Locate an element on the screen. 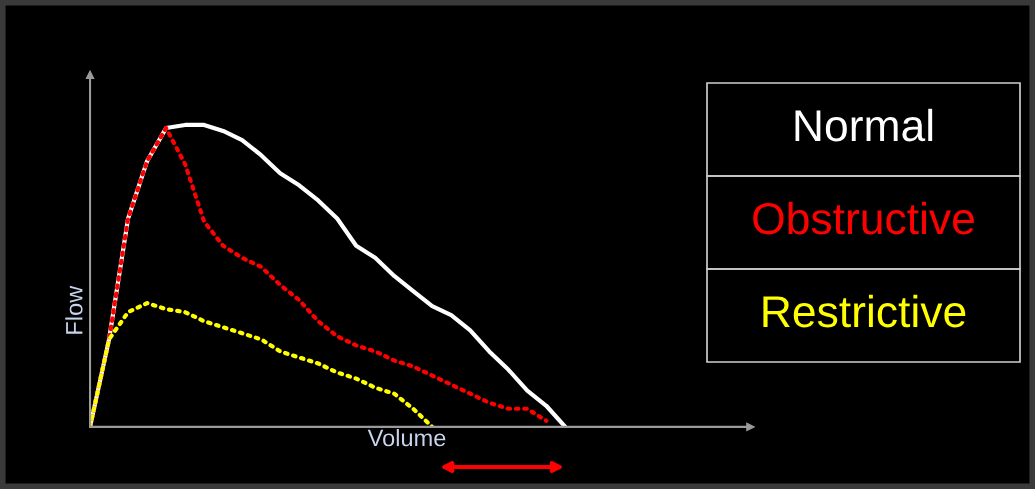 This screenshot has width=1035, height=489. text: Normal is located at coordinates (864, 125).